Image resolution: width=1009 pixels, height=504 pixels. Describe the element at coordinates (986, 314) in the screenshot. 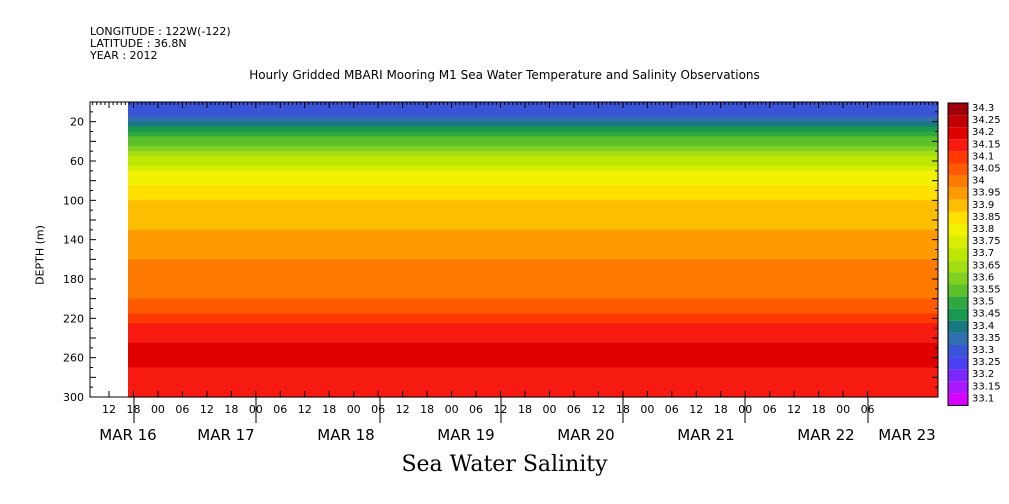

I see `colorbar-label: 33.45` at that location.